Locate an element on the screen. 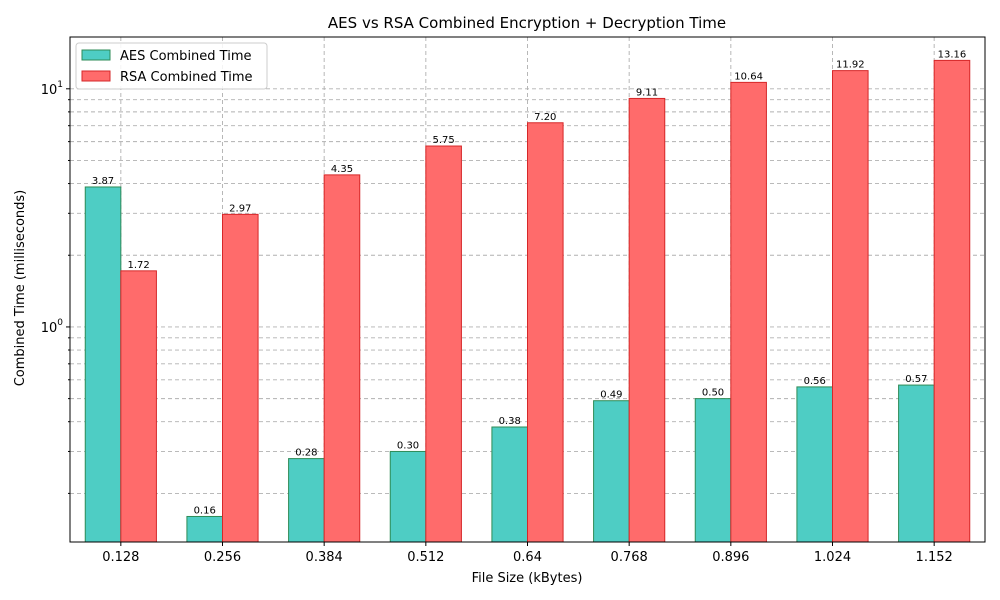  bar-aes-combined-time-0.128 is located at coordinates (103, 364).